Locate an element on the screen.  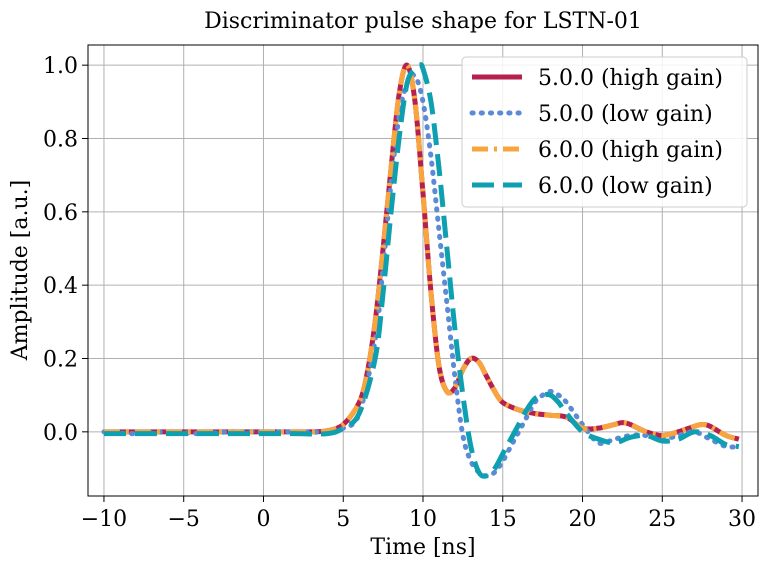
legend-label-2: 5.0.0 (low gain) is located at coordinates (625, 114).